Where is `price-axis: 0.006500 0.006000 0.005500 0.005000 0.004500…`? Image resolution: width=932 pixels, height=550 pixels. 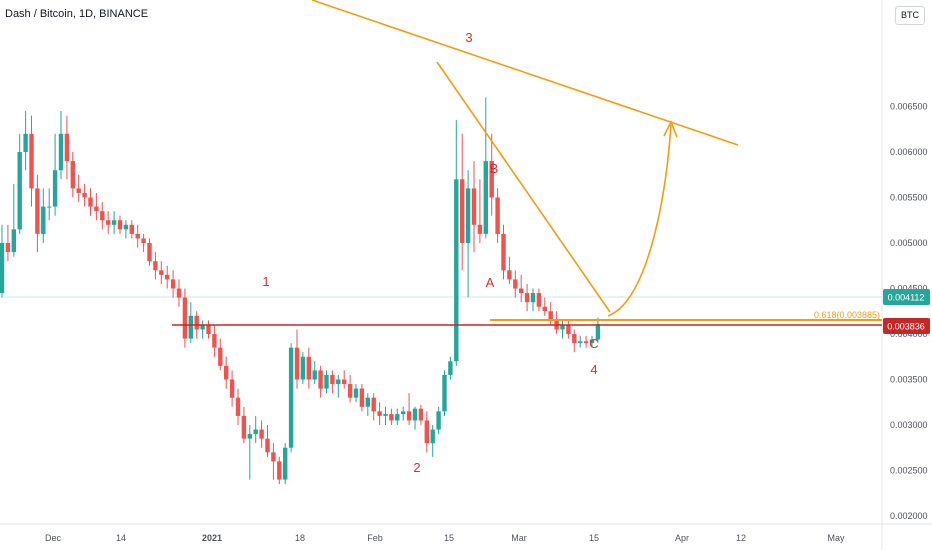 price-axis: 0.006500 0.006000 0.005500 0.005000 0.004500… is located at coordinates (909, 312).